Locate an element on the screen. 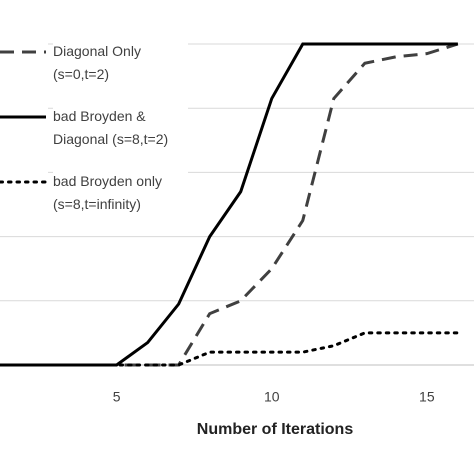  legend-item: bad Broyden only (s=8,t=infinity) is located at coordinates (94, 193).